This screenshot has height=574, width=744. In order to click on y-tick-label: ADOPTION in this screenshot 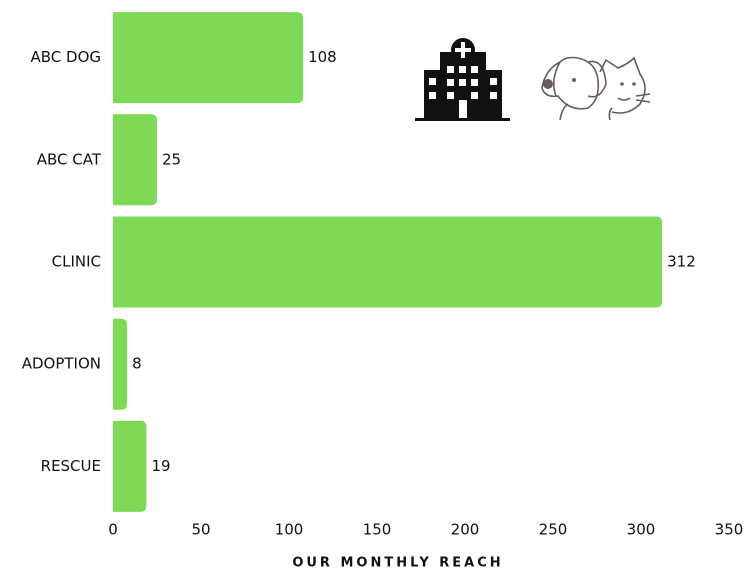, I will do `click(61, 364)`.